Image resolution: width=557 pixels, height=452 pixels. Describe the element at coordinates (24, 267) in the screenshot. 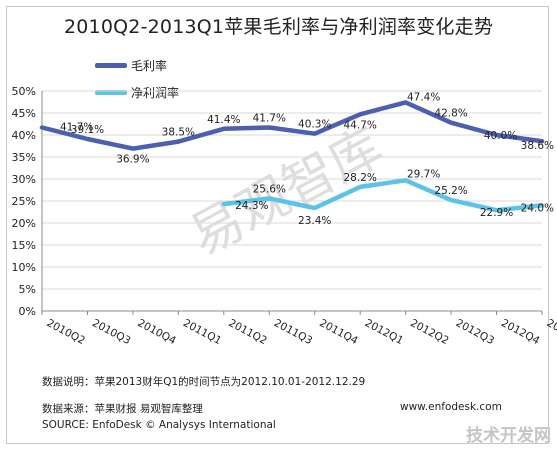

I see `y-tick-label: 10%` at that location.